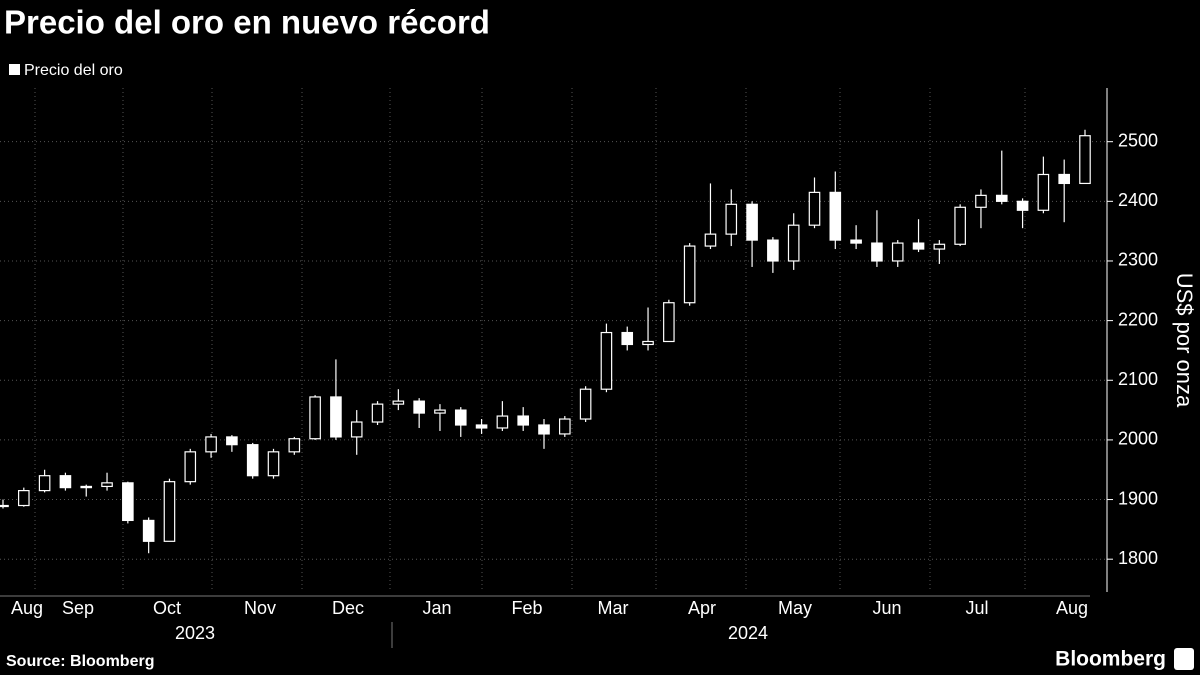  Describe the element at coordinates (886, 608) in the screenshot. I see `x-tick-label: Jun` at that location.